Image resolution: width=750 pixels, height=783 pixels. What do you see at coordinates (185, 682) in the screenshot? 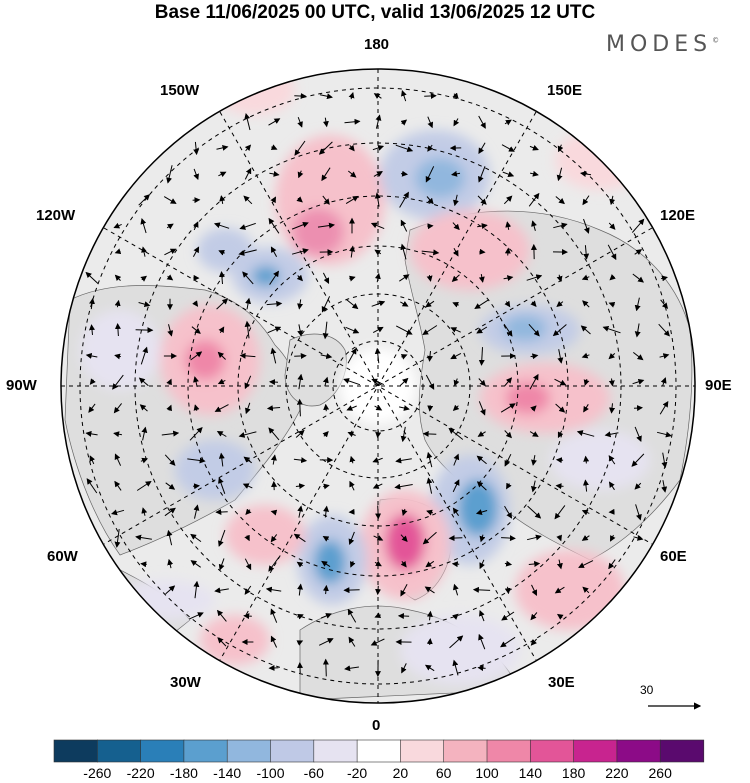
I see `lon-label-30w: 30W` at bounding box center [185, 682].